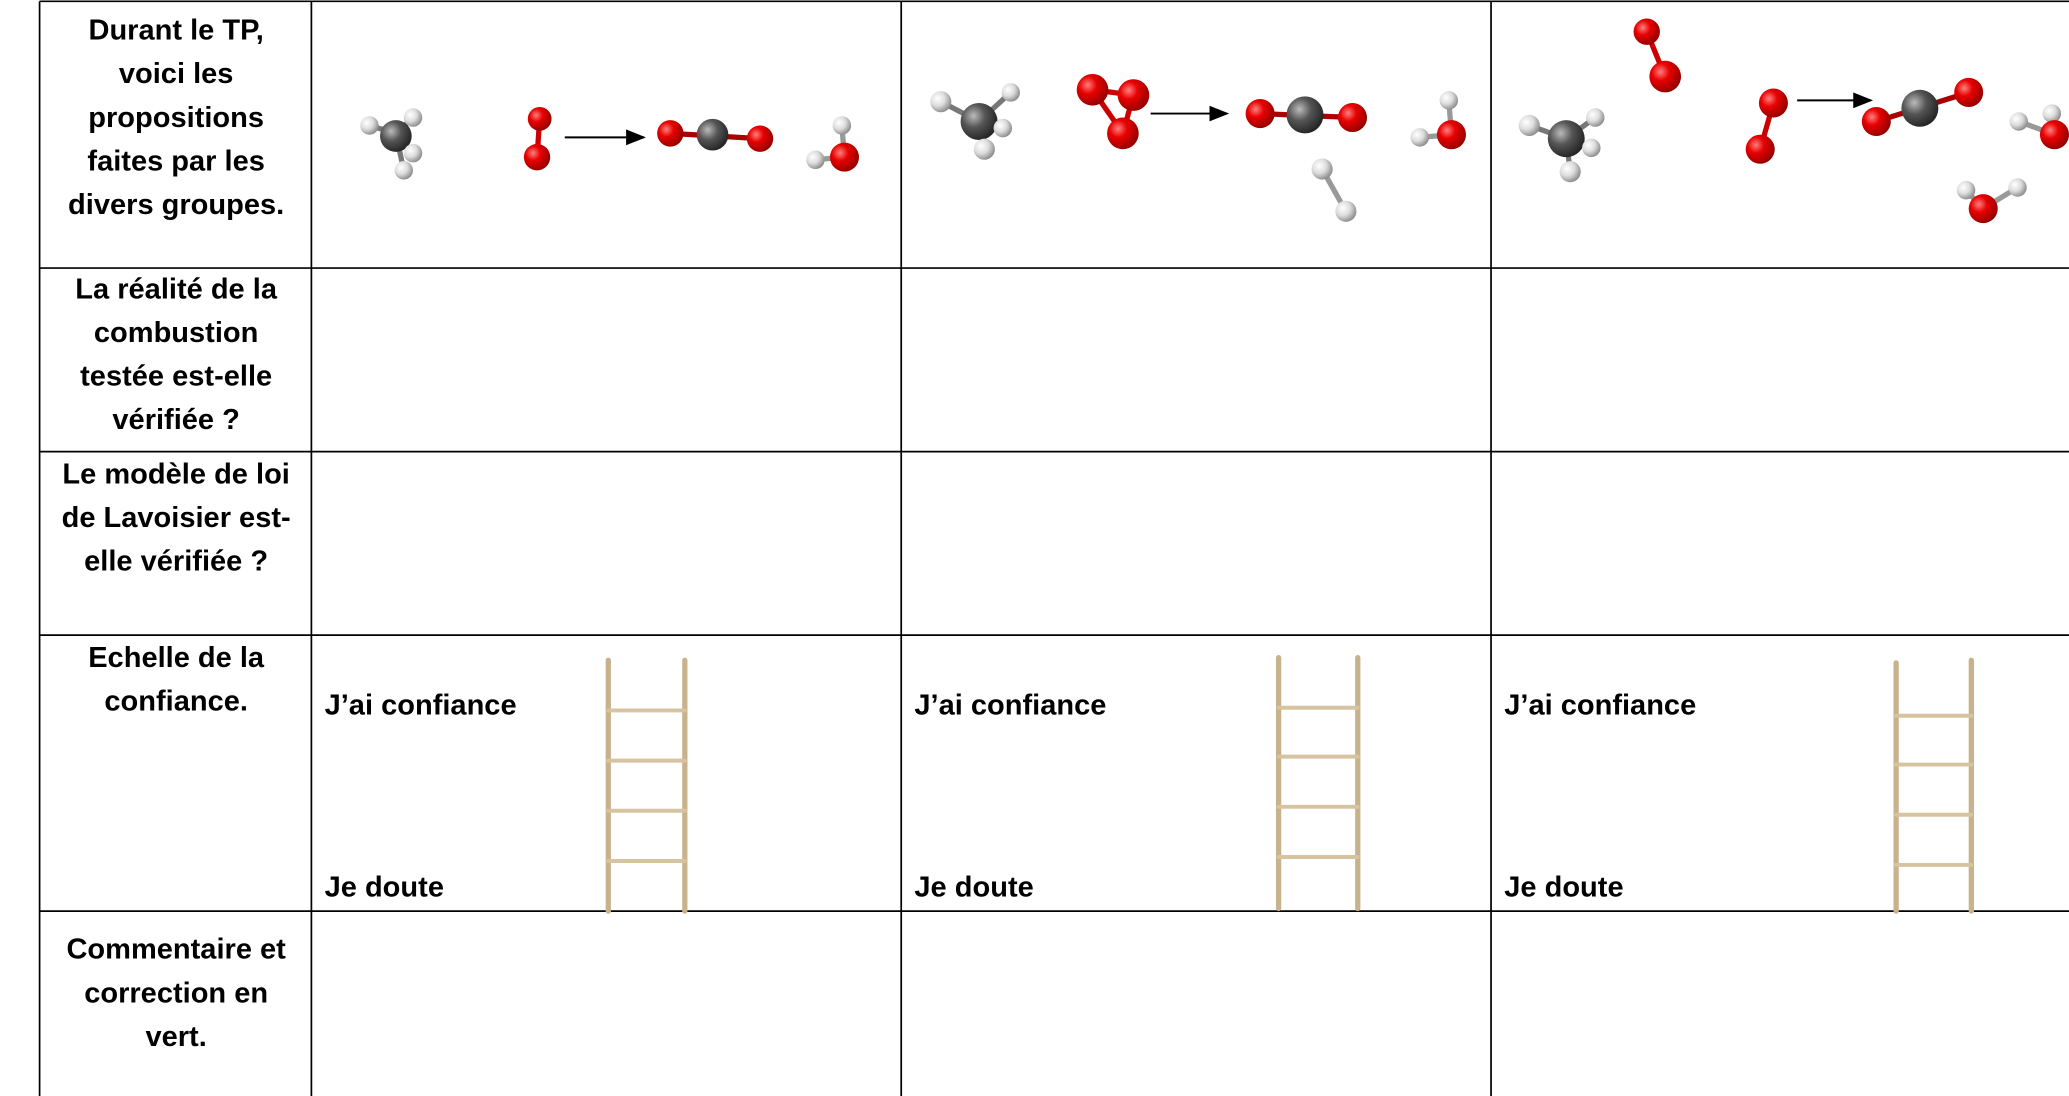 The image size is (2069, 1096). Describe the element at coordinates (176, 1036) in the screenshot. I see `row-header-line: vert.` at that location.